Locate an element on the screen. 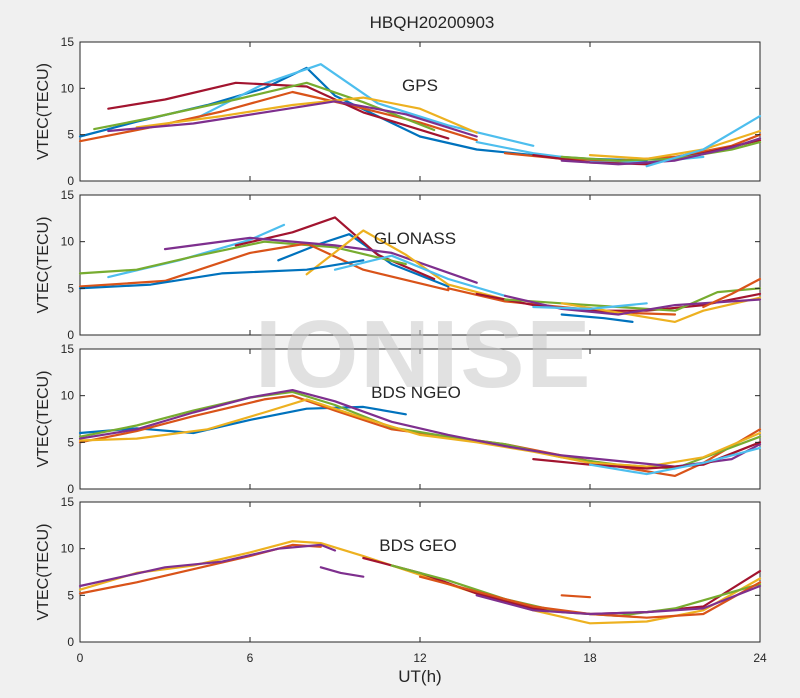 Image resolution: width=800 pixels, height=698 pixels. panel-label: BDS GEO is located at coordinates (417, 545).